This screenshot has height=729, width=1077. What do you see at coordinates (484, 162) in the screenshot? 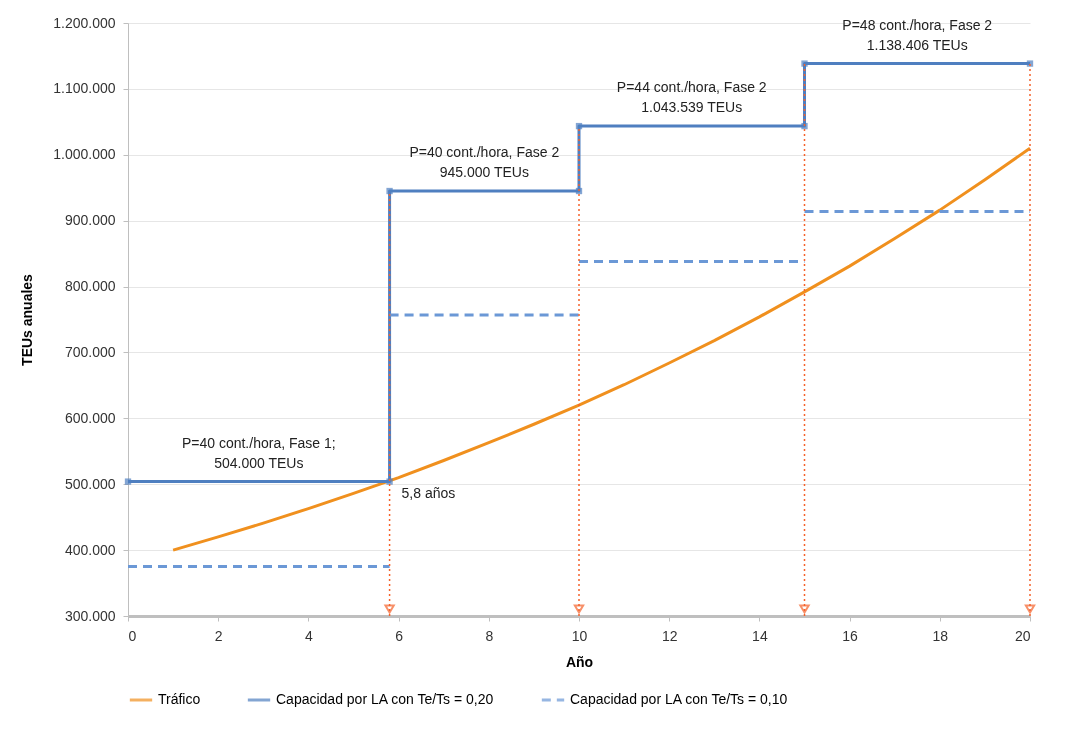
I see `annotation: P=40 cont./hora, Fase 2 945.000 TEUs` at bounding box center [484, 162].